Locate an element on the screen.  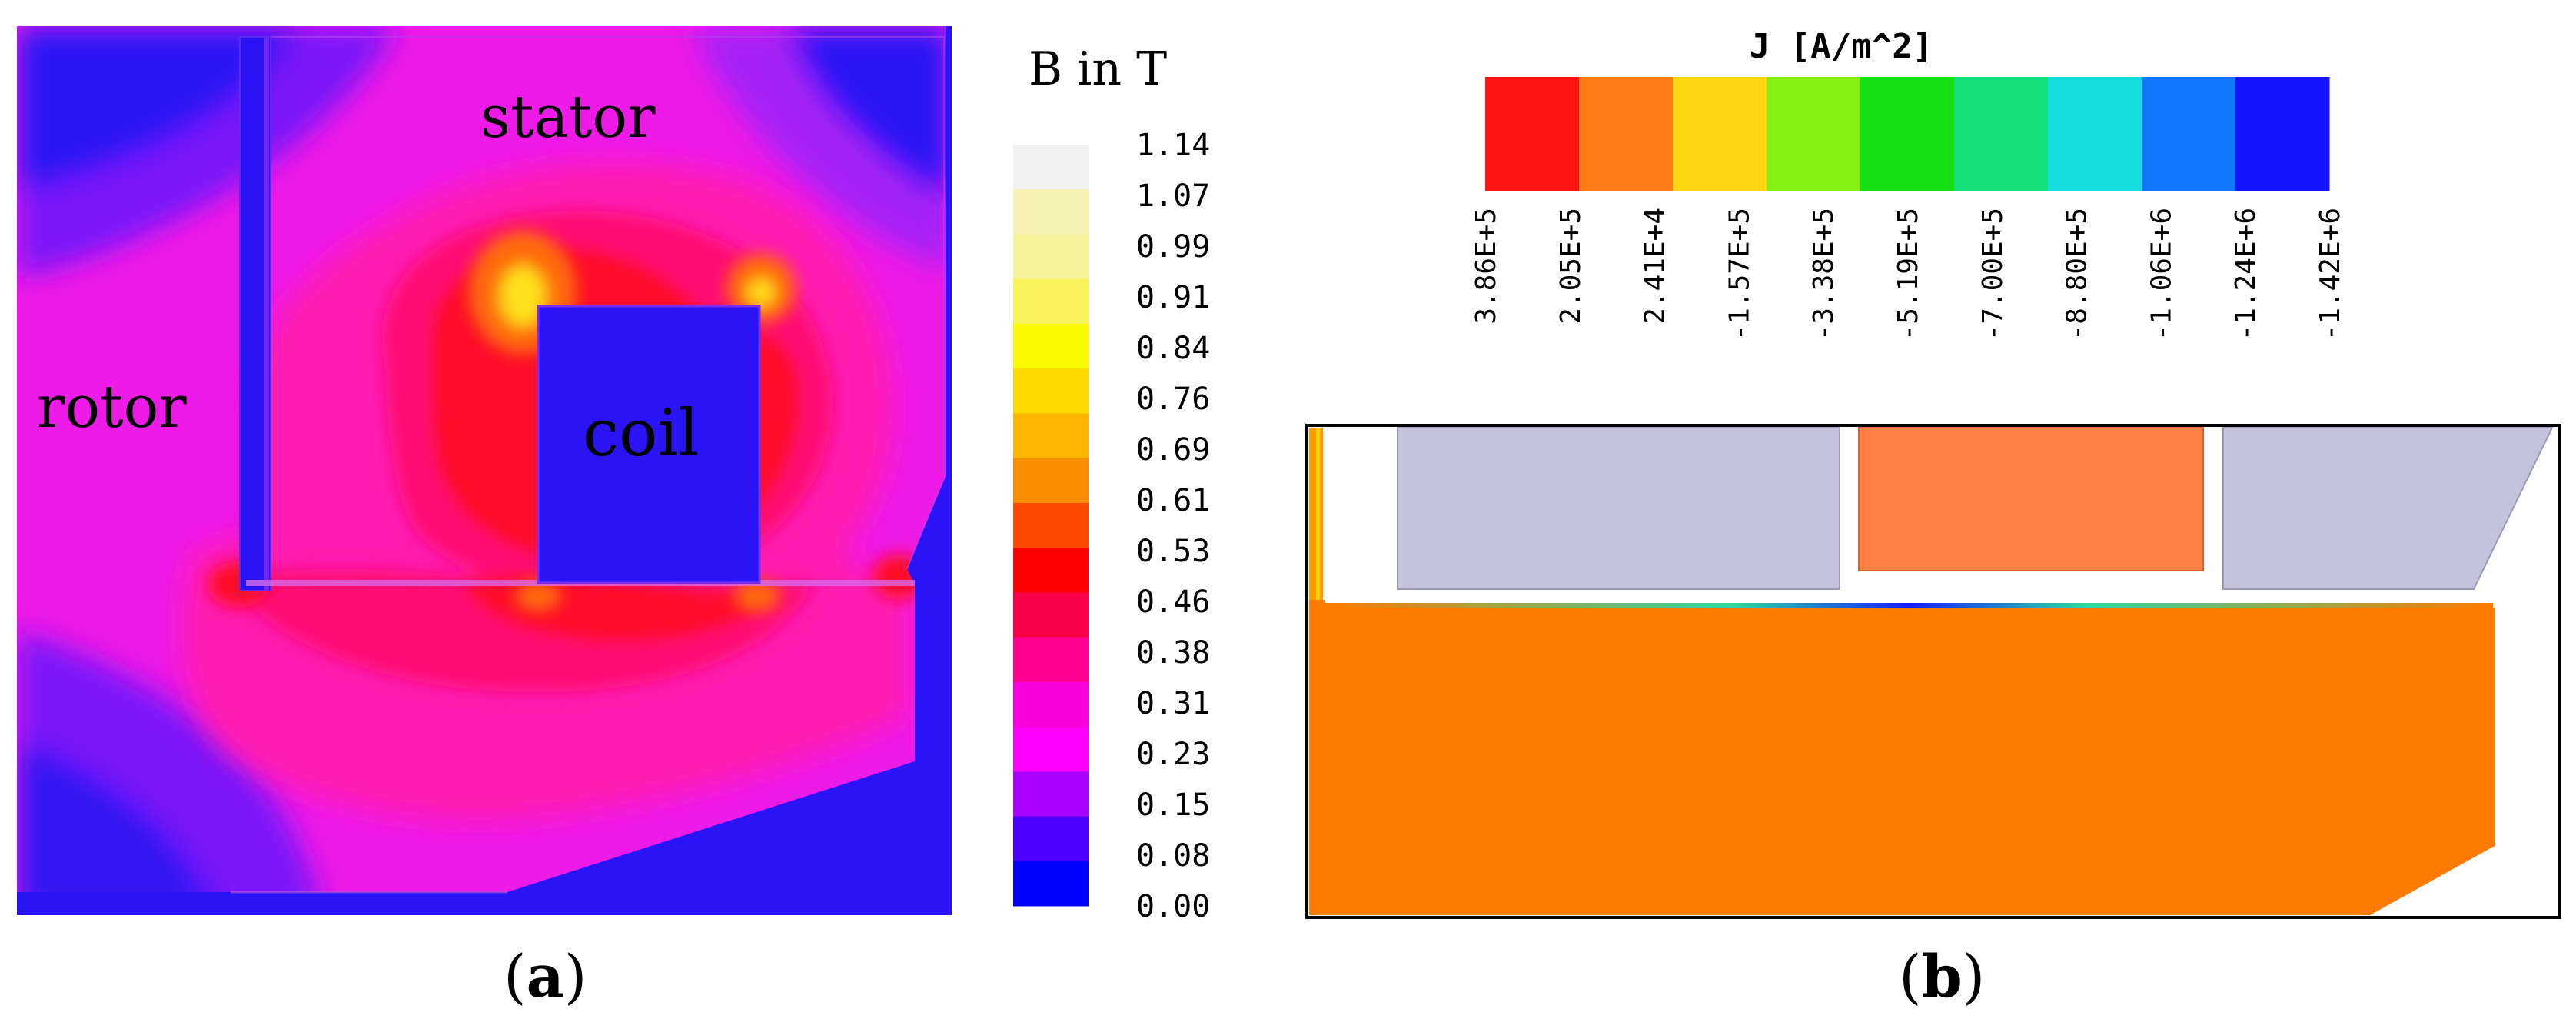
legend-a-tick-label: 0.46 is located at coordinates (1173, 602).